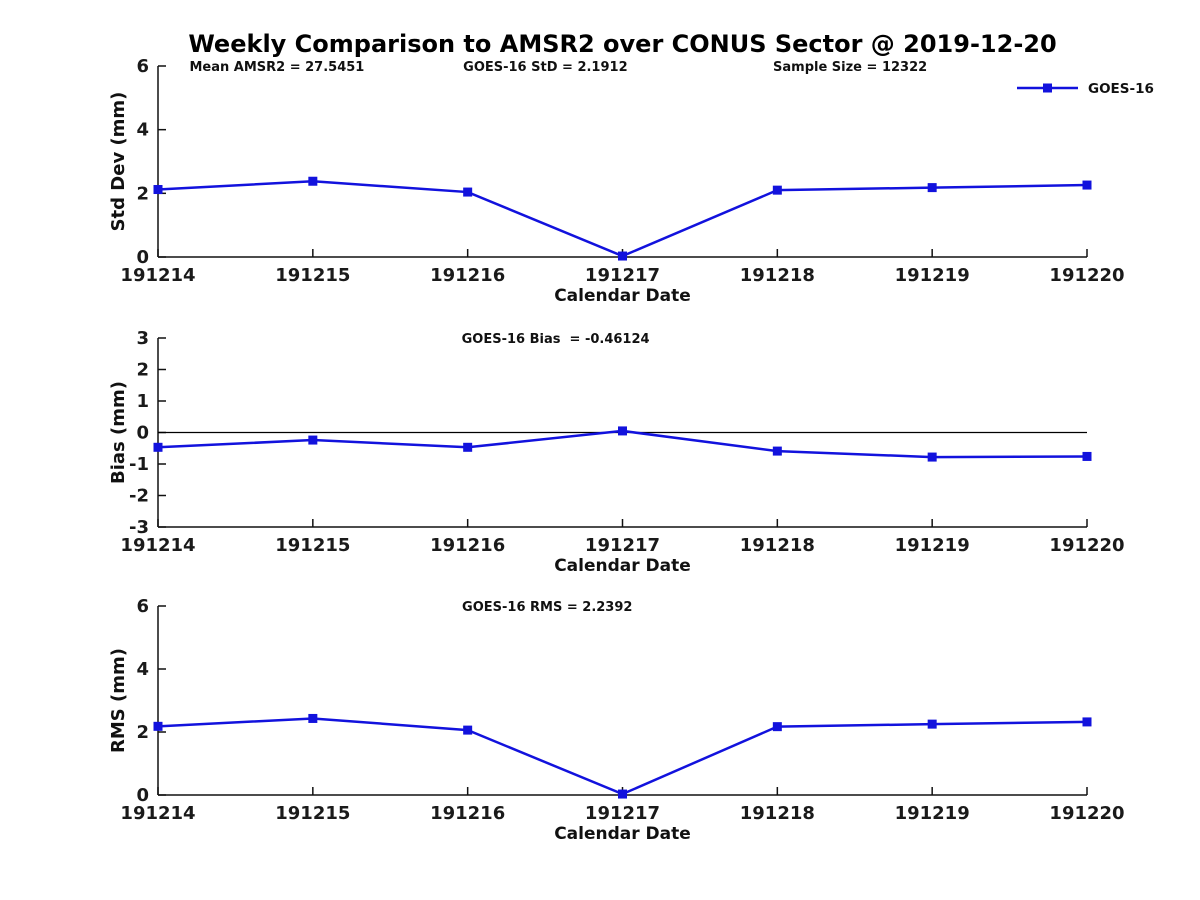 The height and width of the screenshot is (900, 1200). Describe the element at coordinates (142, 338) in the screenshot. I see `y-tick-label: 3` at that location.